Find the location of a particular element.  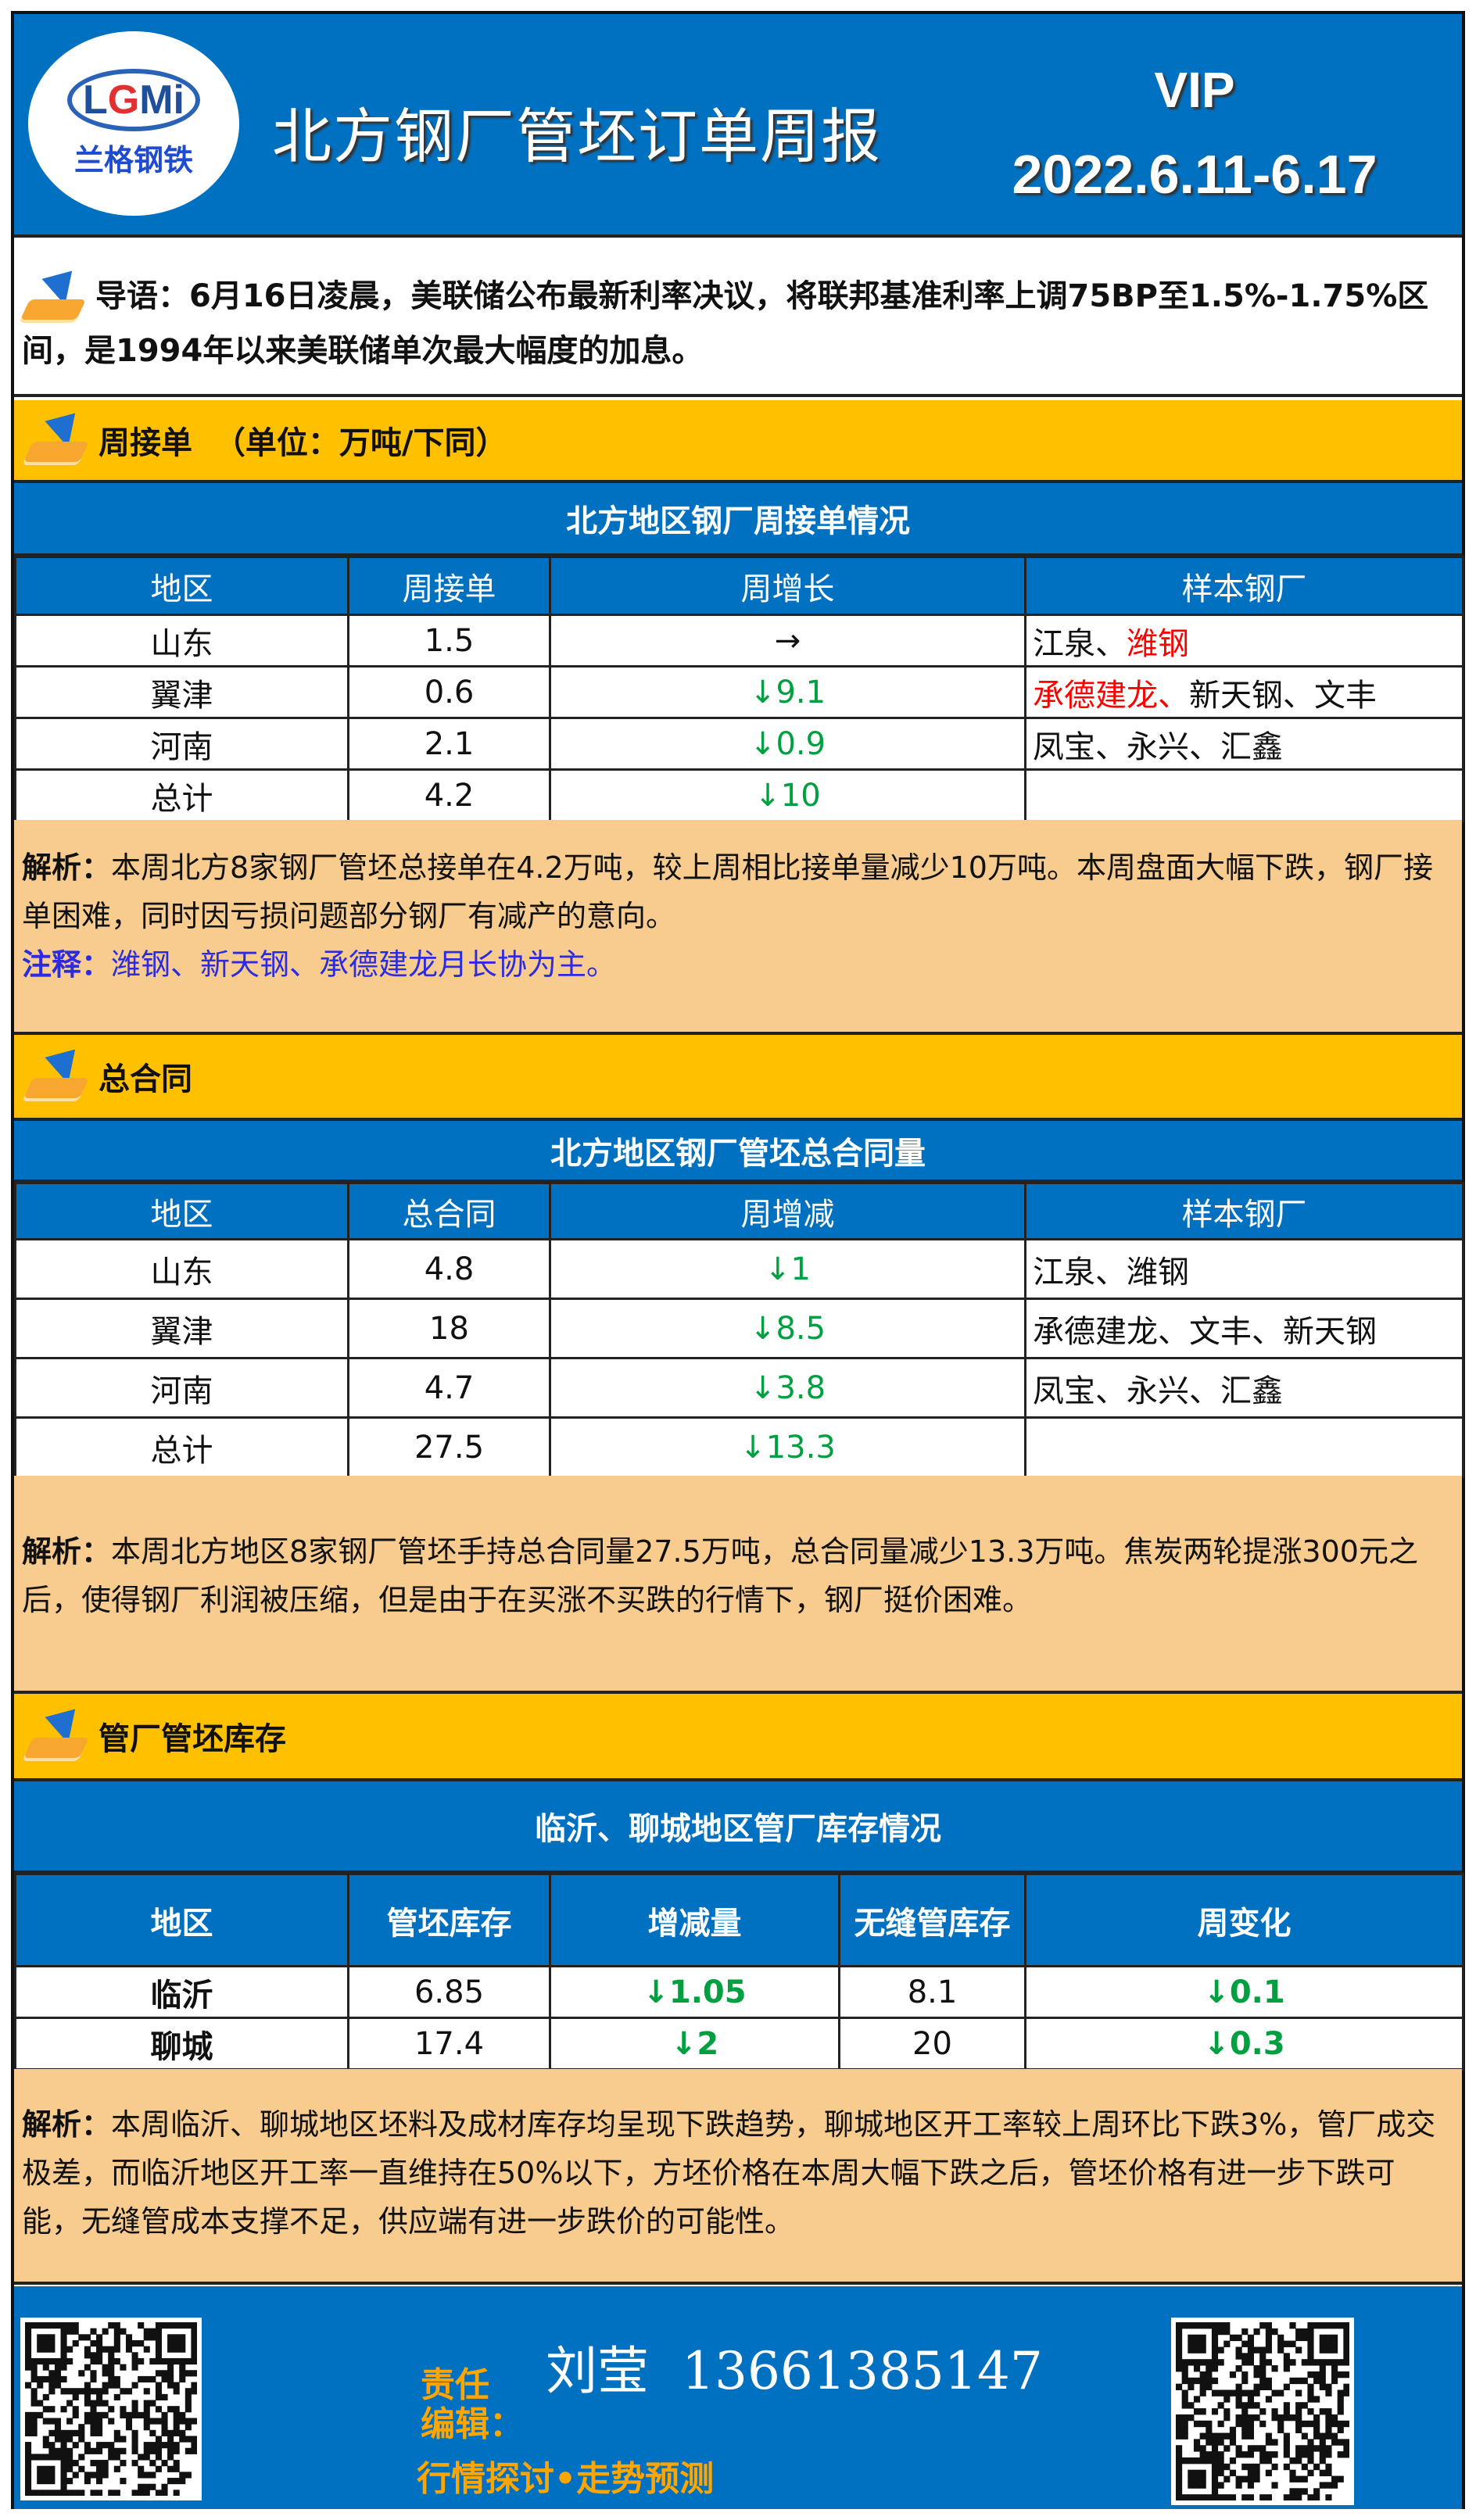

region-cell: 临沂 is located at coordinates (182, 1992).